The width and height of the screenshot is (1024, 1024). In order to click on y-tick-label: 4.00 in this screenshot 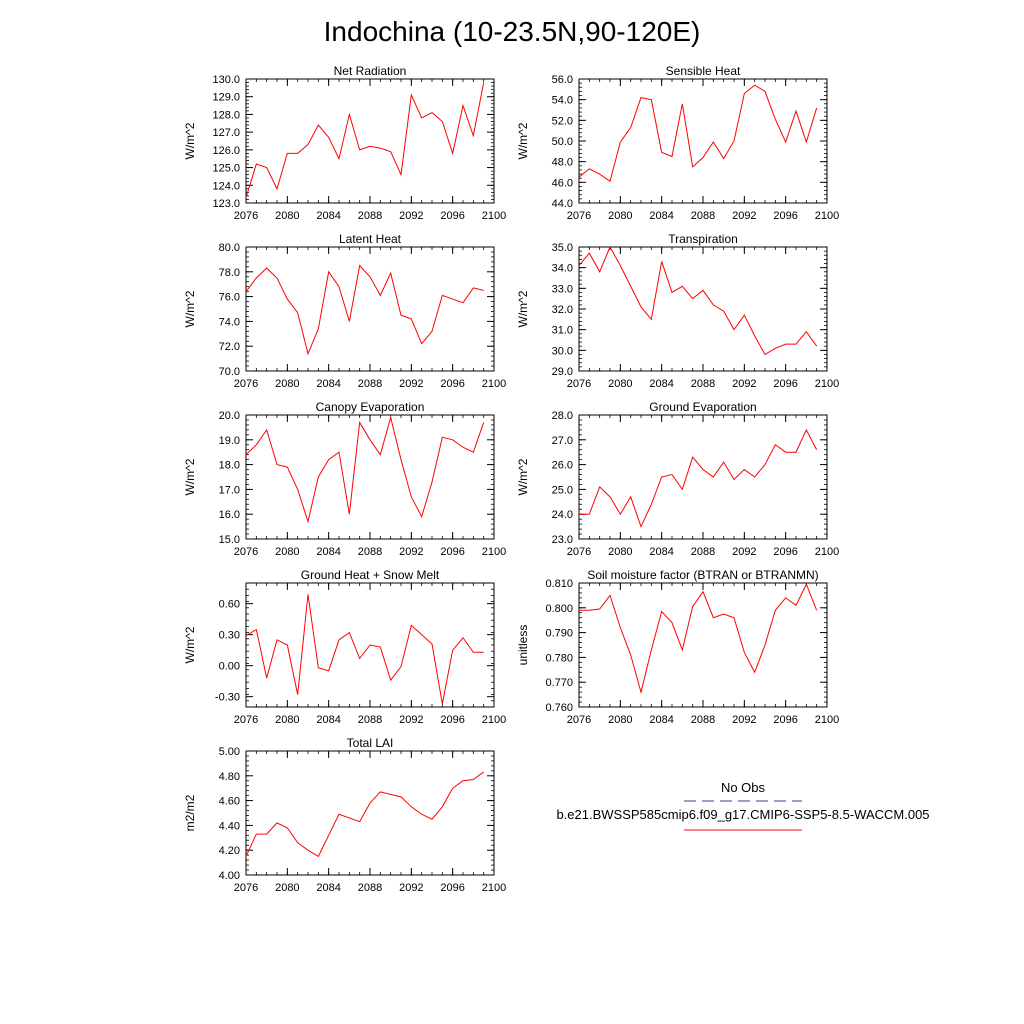, I will do `click(229, 876)`.